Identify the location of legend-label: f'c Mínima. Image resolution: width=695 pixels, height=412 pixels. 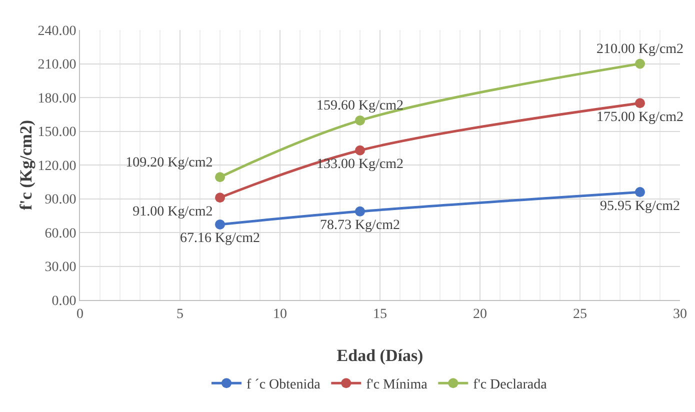
(397, 385).